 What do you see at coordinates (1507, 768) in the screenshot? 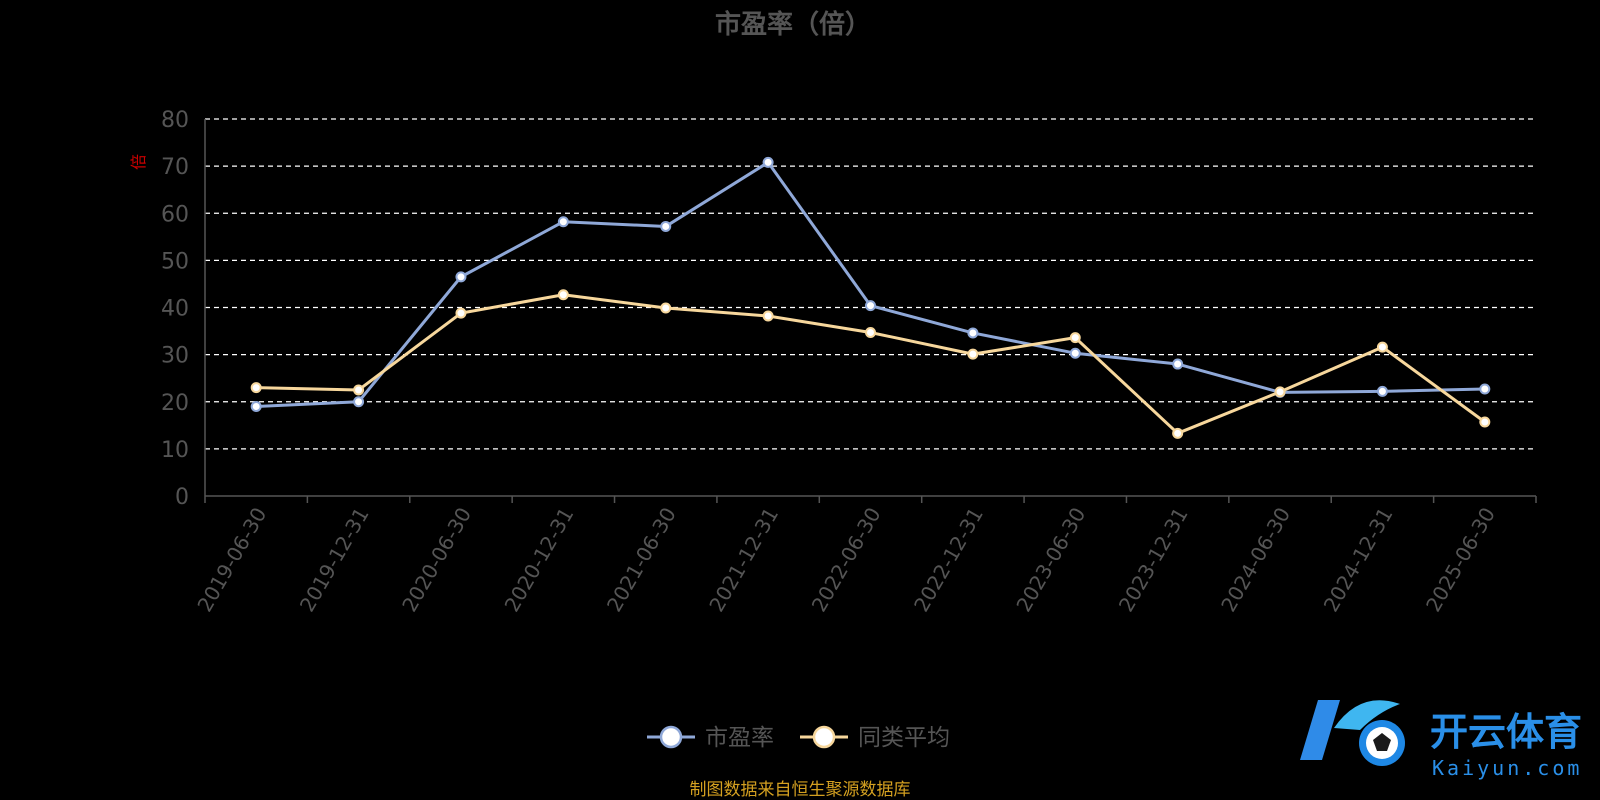
I see `watermark-domain: Kaiyun.com` at bounding box center [1507, 768].